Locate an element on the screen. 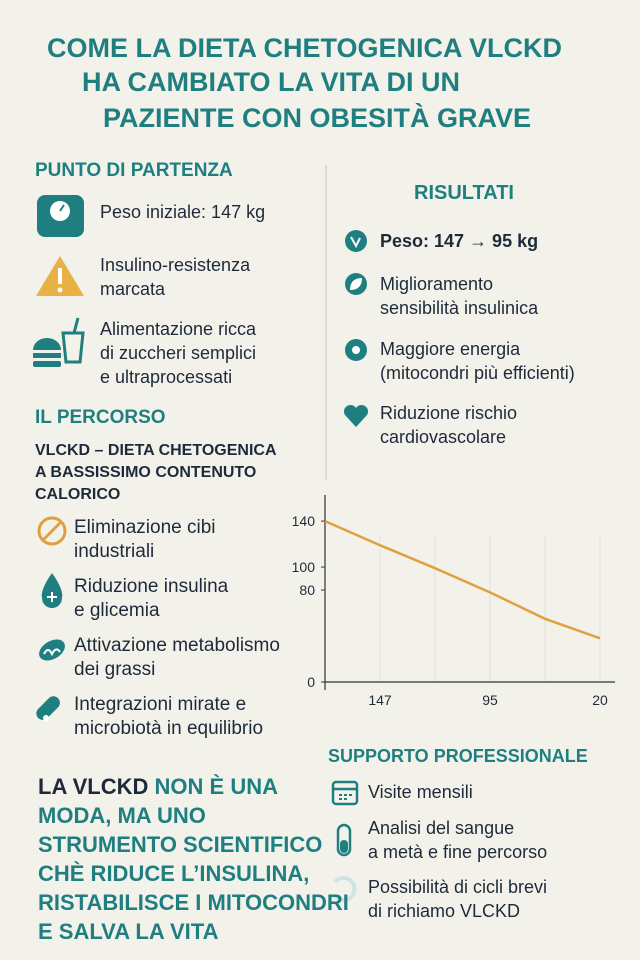 The image size is (640, 960). item-text: Peso iniziale: 147 kg is located at coordinates (183, 212).